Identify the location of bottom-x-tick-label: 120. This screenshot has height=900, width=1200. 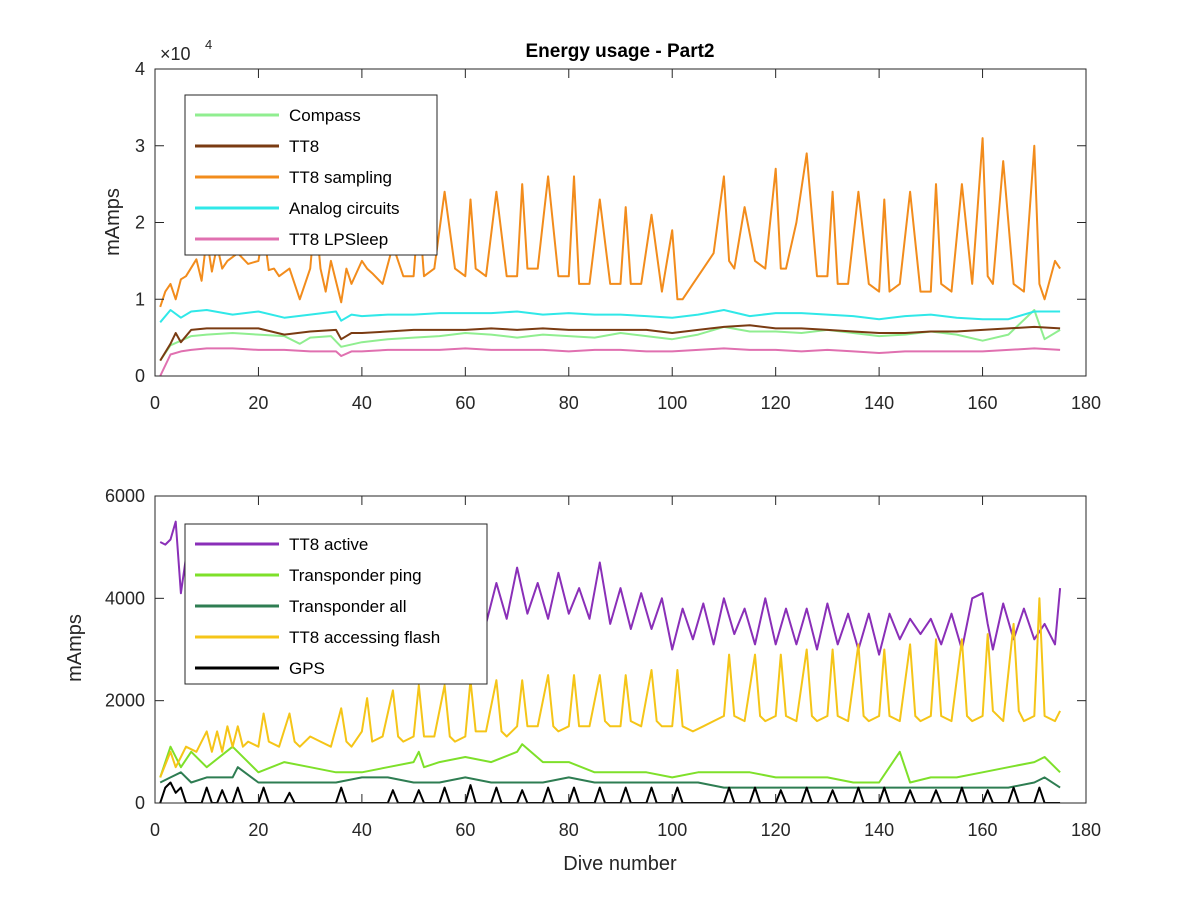
(776, 830).